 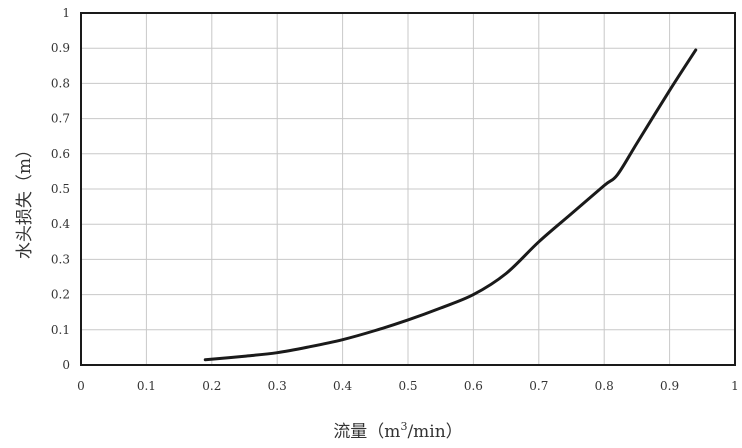 I want to click on x-tick-label: 0.1, so click(x=146, y=386).